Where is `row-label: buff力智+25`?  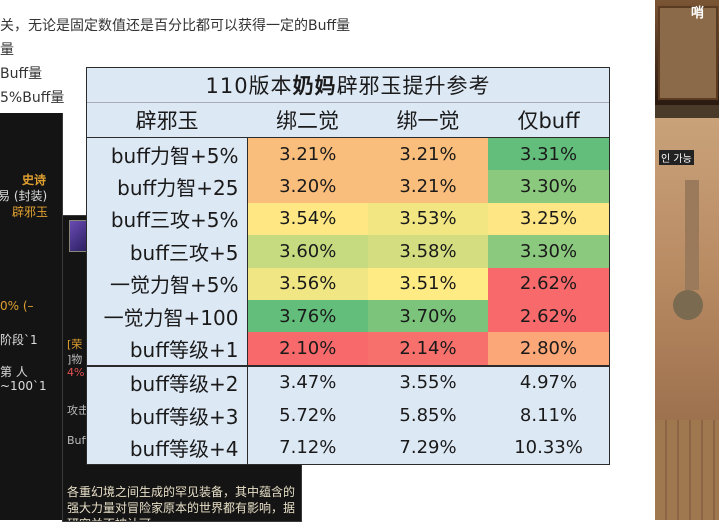 row-label: buff力智+25 is located at coordinates (167, 186).